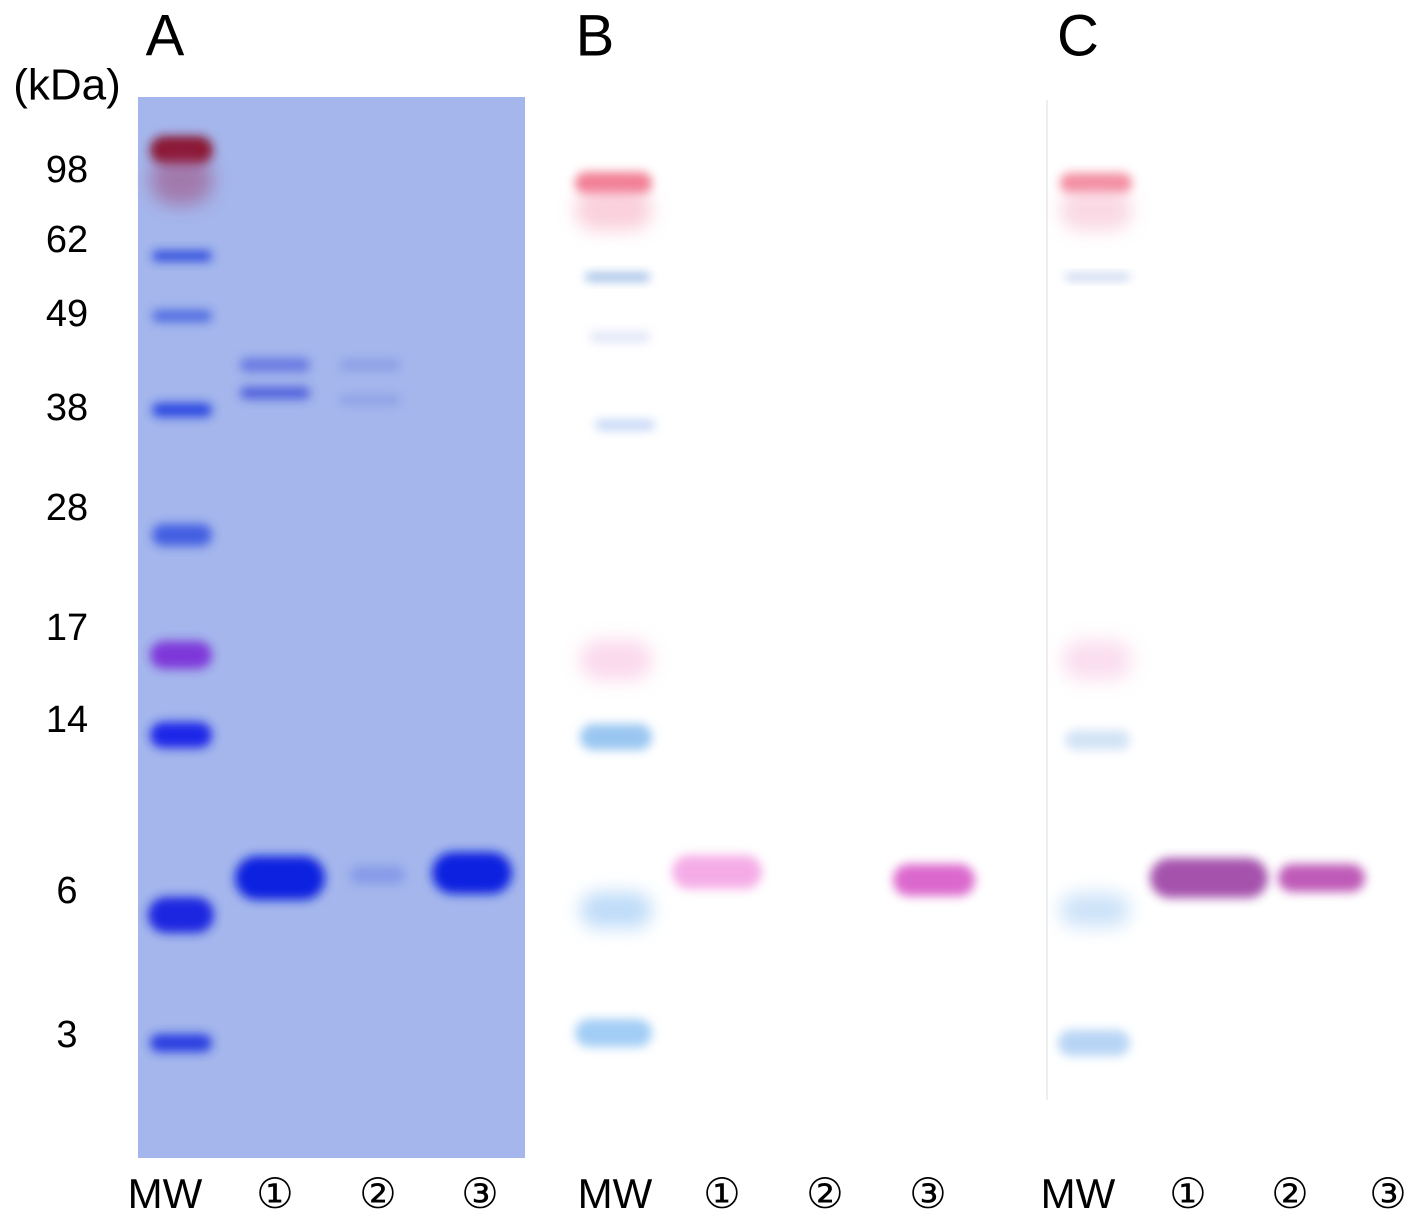  Describe the element at coordinates (66, 1035) in the screenshot. I see `marker-label: 3` at that location.